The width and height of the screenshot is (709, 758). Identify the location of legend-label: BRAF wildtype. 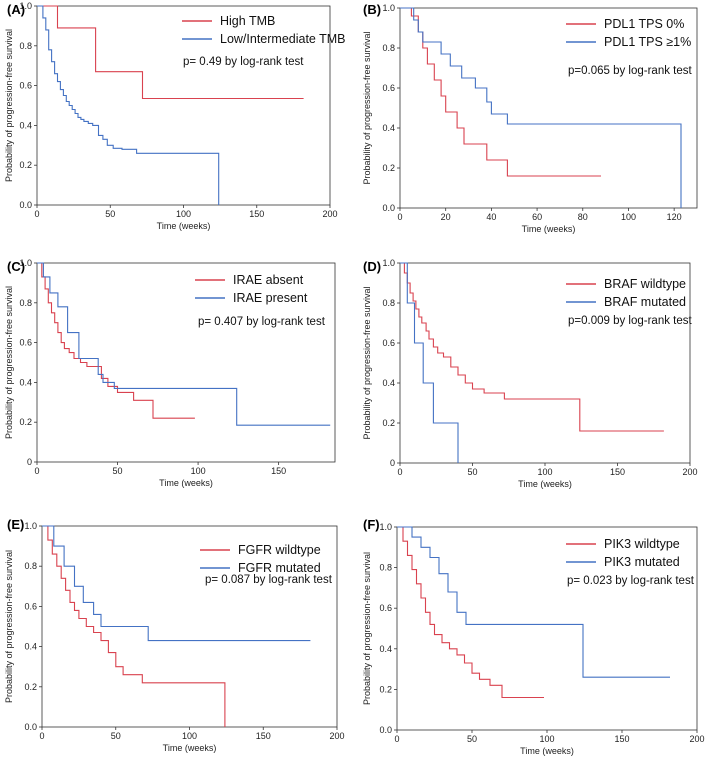
(645, 284).